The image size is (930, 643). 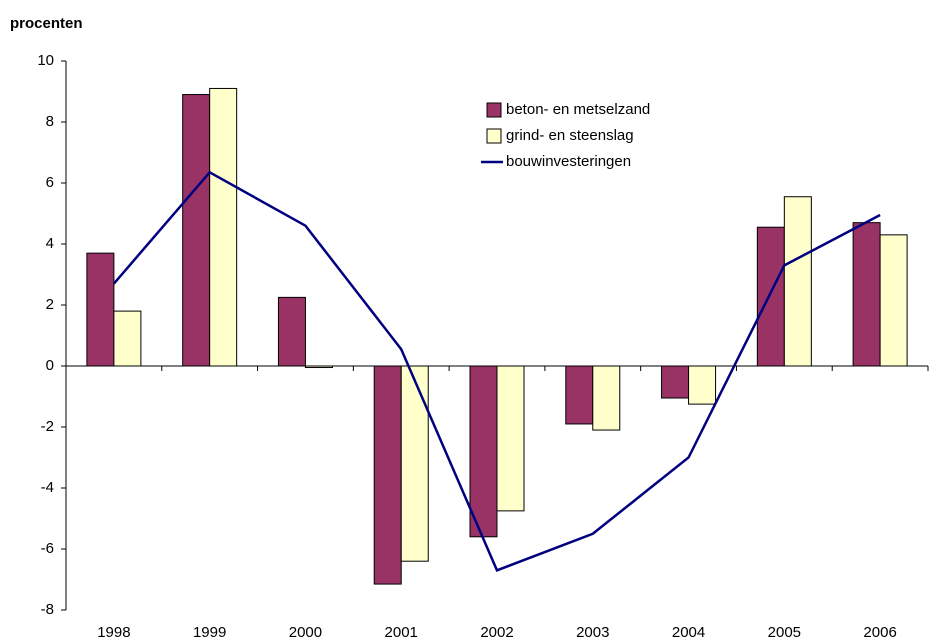 What do you see at coordinates (50, 243) in the screenshot?
I see `y-tick-label: 4` at bounding box center [50, 243].